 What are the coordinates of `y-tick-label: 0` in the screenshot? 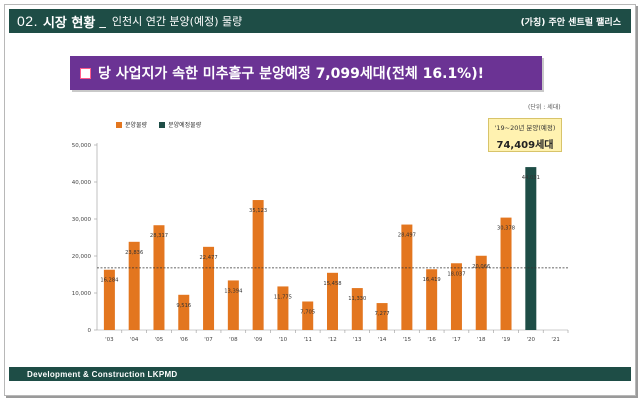 It's located at (90, 331).